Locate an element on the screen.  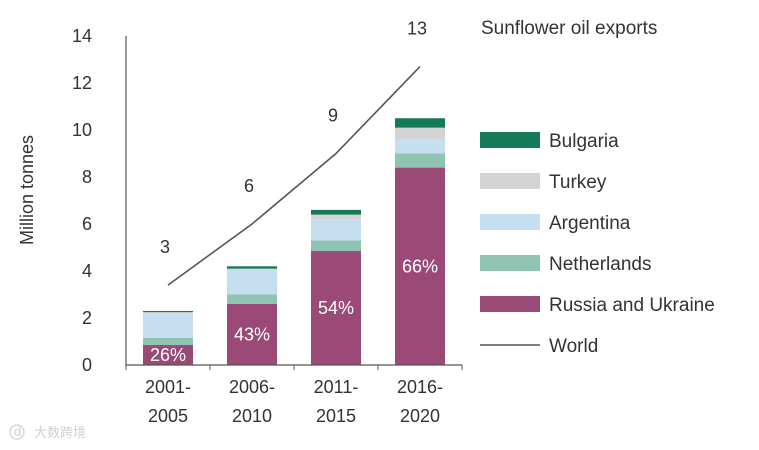
y-axis: 0 2 4 6 8 10 12 14 is located at coordinates (99, 200).